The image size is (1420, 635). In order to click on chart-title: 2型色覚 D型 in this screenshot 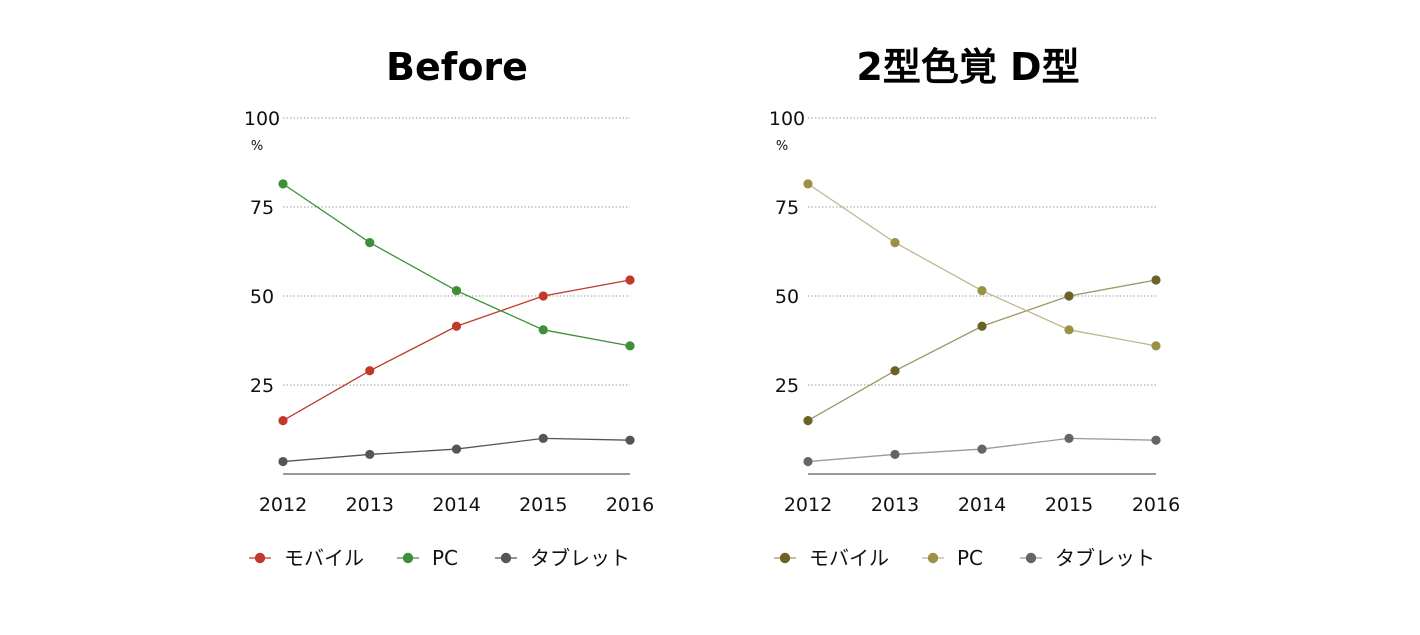, I will do `click(967, 67)`.